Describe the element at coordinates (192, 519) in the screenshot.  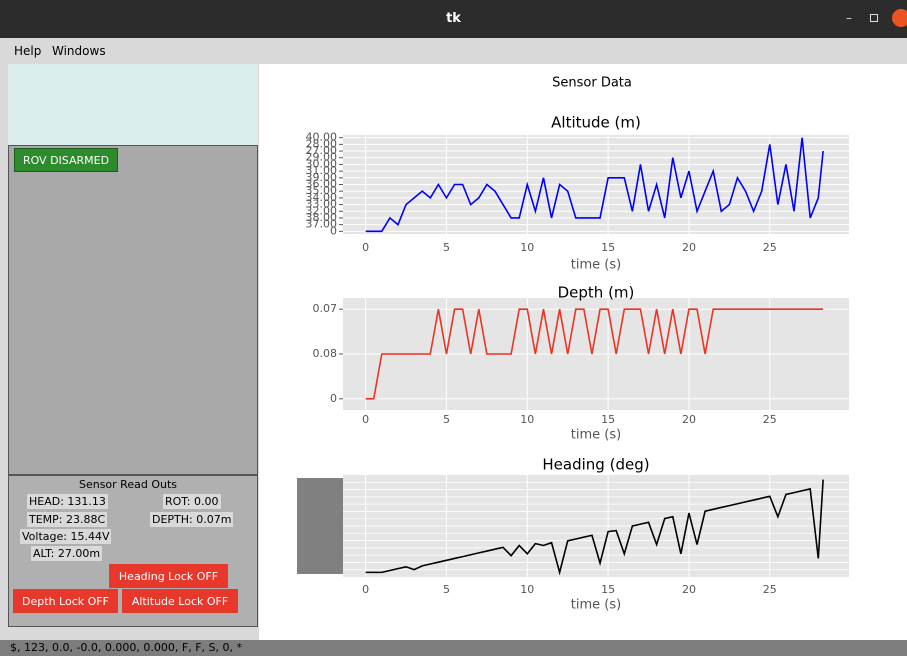
I see `readout: DEPTH: 0.07m` at that location.